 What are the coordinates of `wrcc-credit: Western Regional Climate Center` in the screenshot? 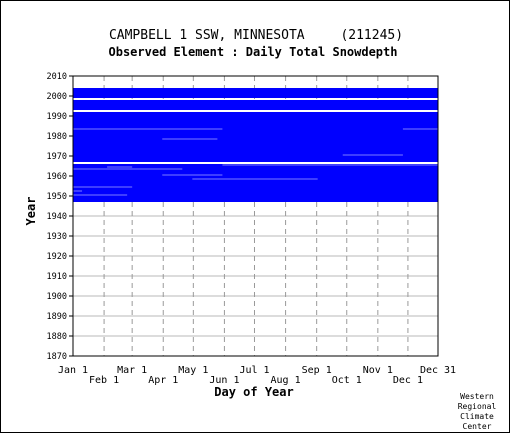 It's located at (477, 411).